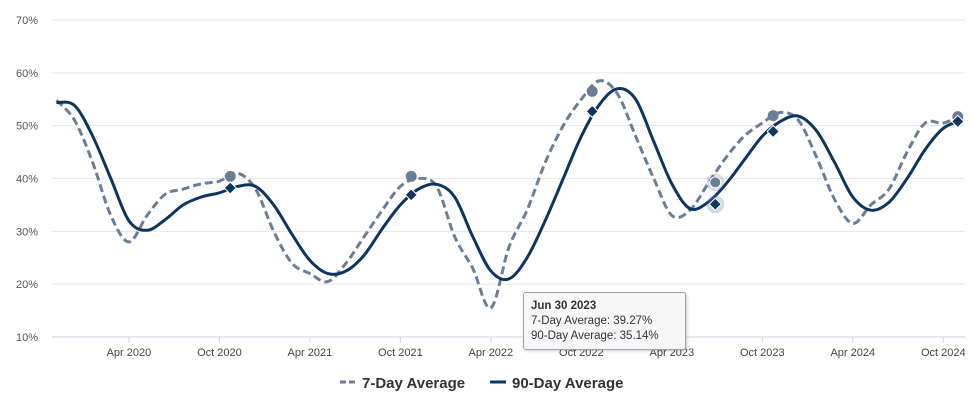 The image size is (973, 411). I want to click on x-tick-label: Apr 2024, so click(852, 353).